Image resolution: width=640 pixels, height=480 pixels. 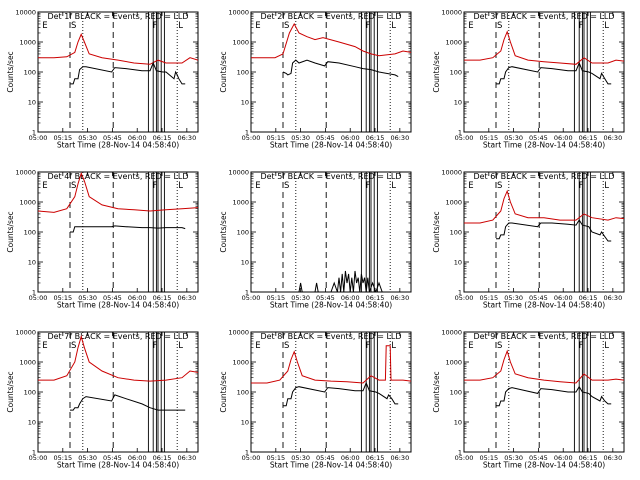 What do you see at coordinates (117, 336) in the screenshot?
I see `chart-title: Det 7f BLACK = Events, RED = LLD` at bounding box center [117, 336].